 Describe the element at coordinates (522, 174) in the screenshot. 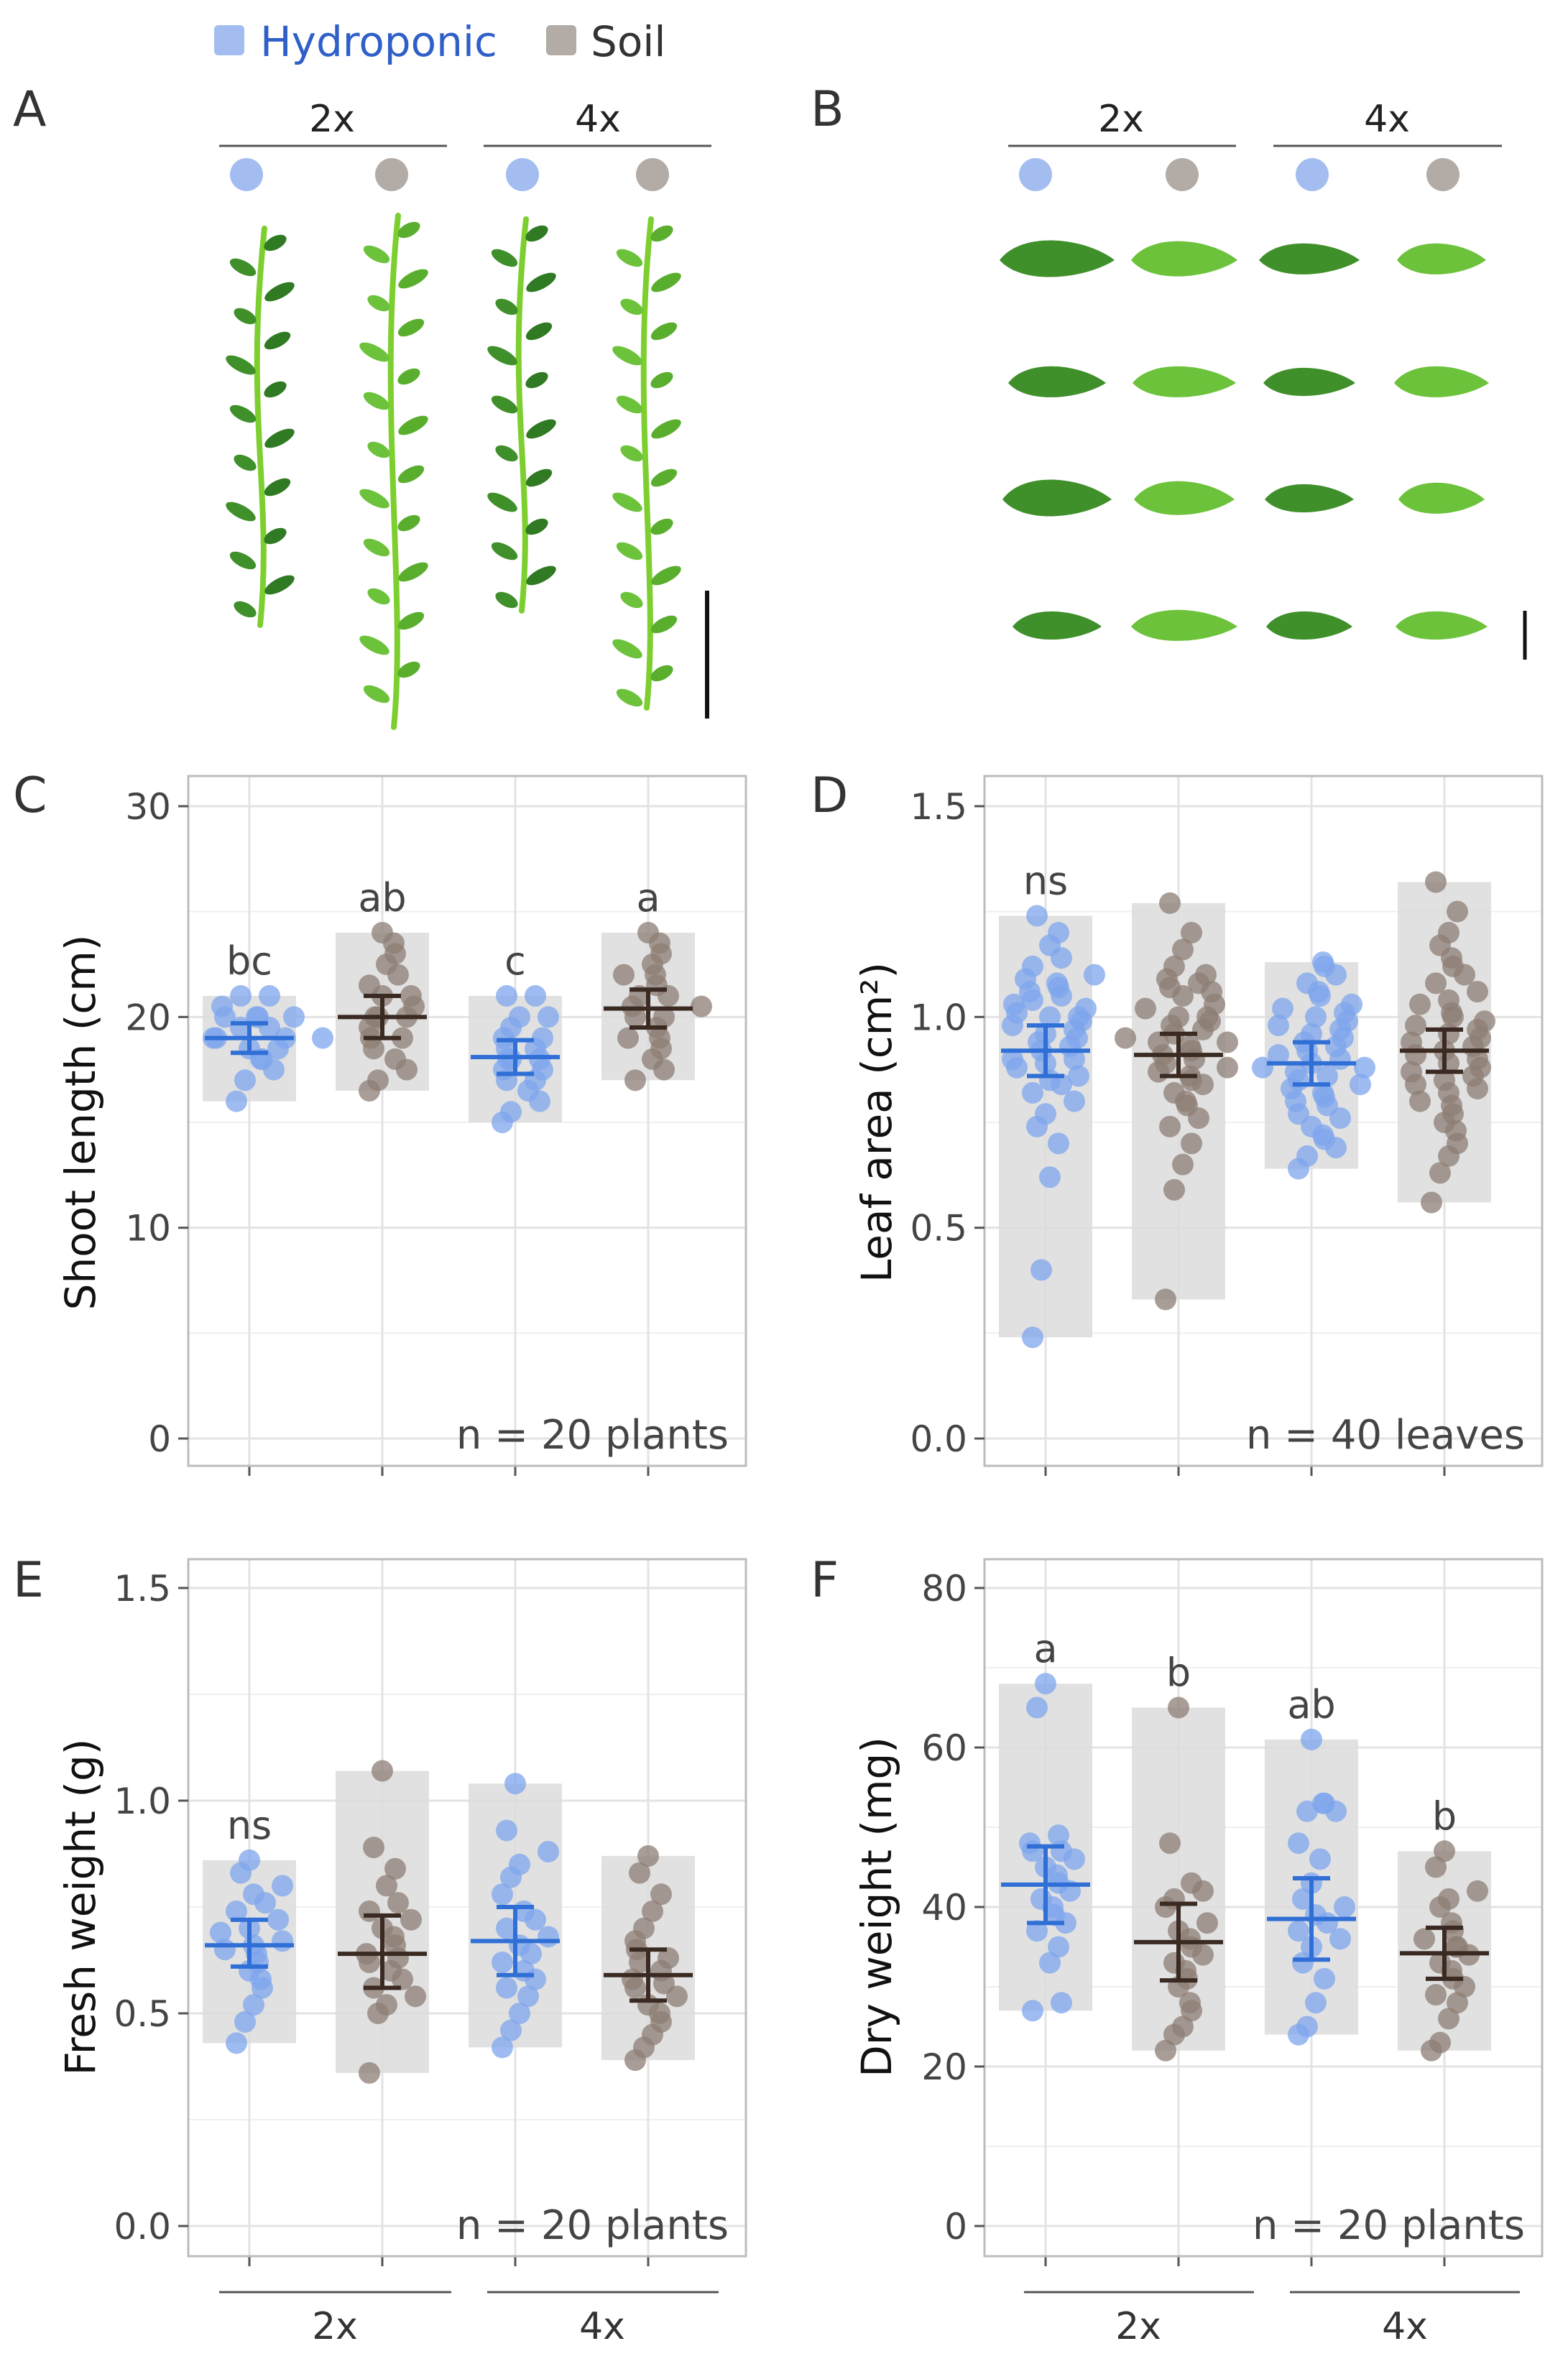

I see `panel-a-hydro-dot-4x` at that location.